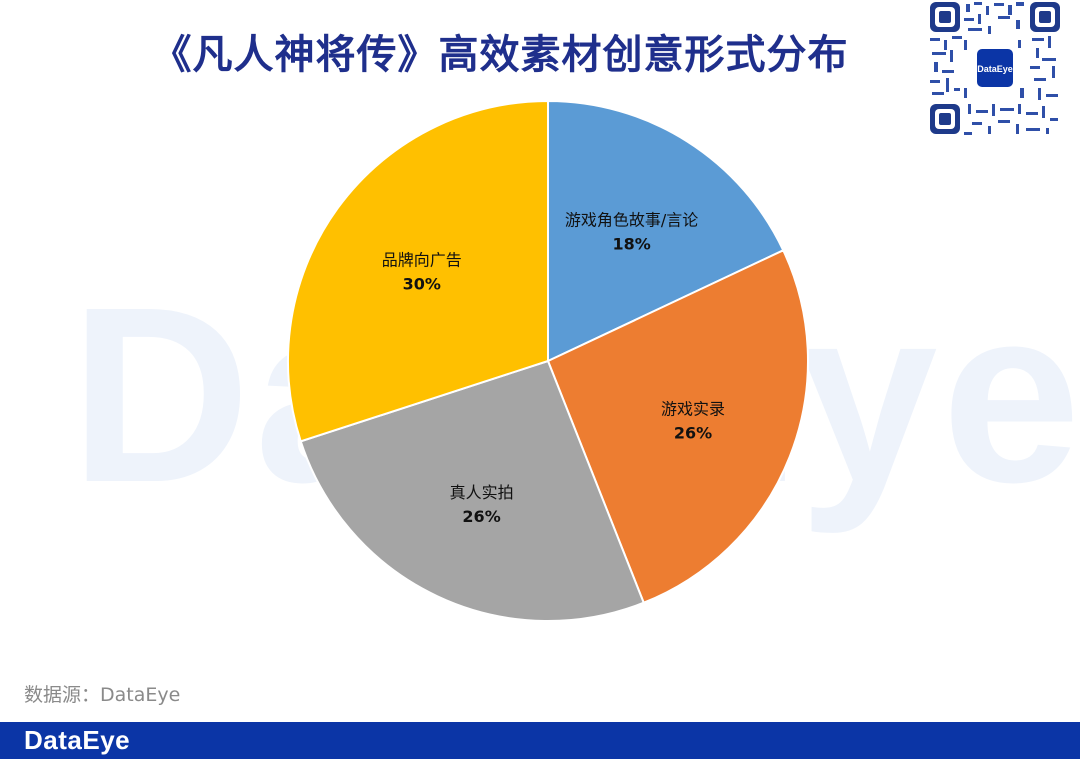 This screenshot has width=1080, height=759. What do you see at coordinates (666, 231) in the screenshot?
I see `pie-slice-story-dialogue` at bounding box center [666, 231].